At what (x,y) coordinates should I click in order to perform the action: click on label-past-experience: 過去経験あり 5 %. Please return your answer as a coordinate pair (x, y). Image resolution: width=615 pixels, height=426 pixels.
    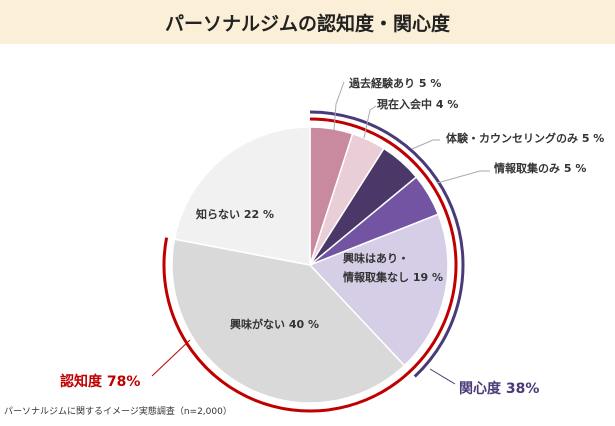
    Looking at the image, I should click on (394, 83).